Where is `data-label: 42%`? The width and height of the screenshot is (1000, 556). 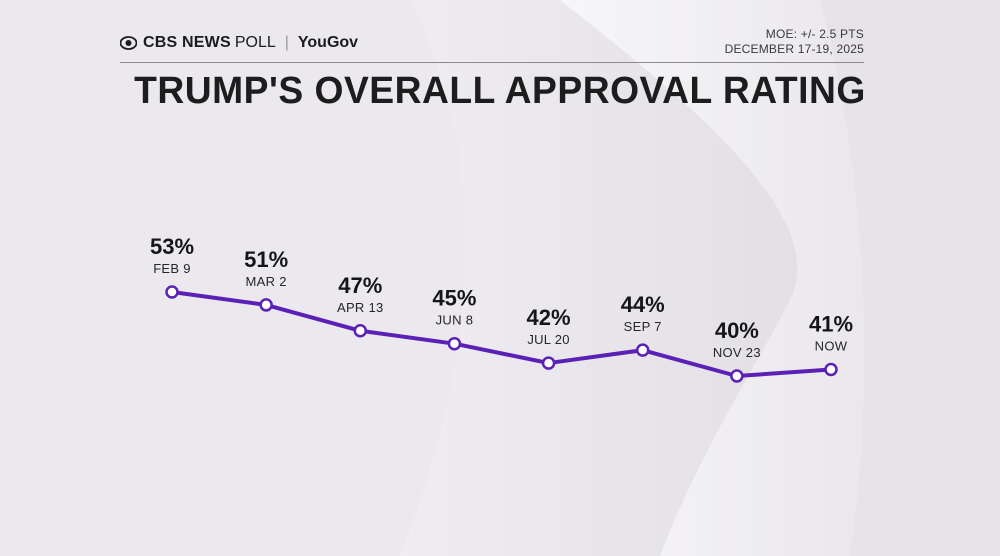 data-label: 42% is located at coordinates (549, 317).